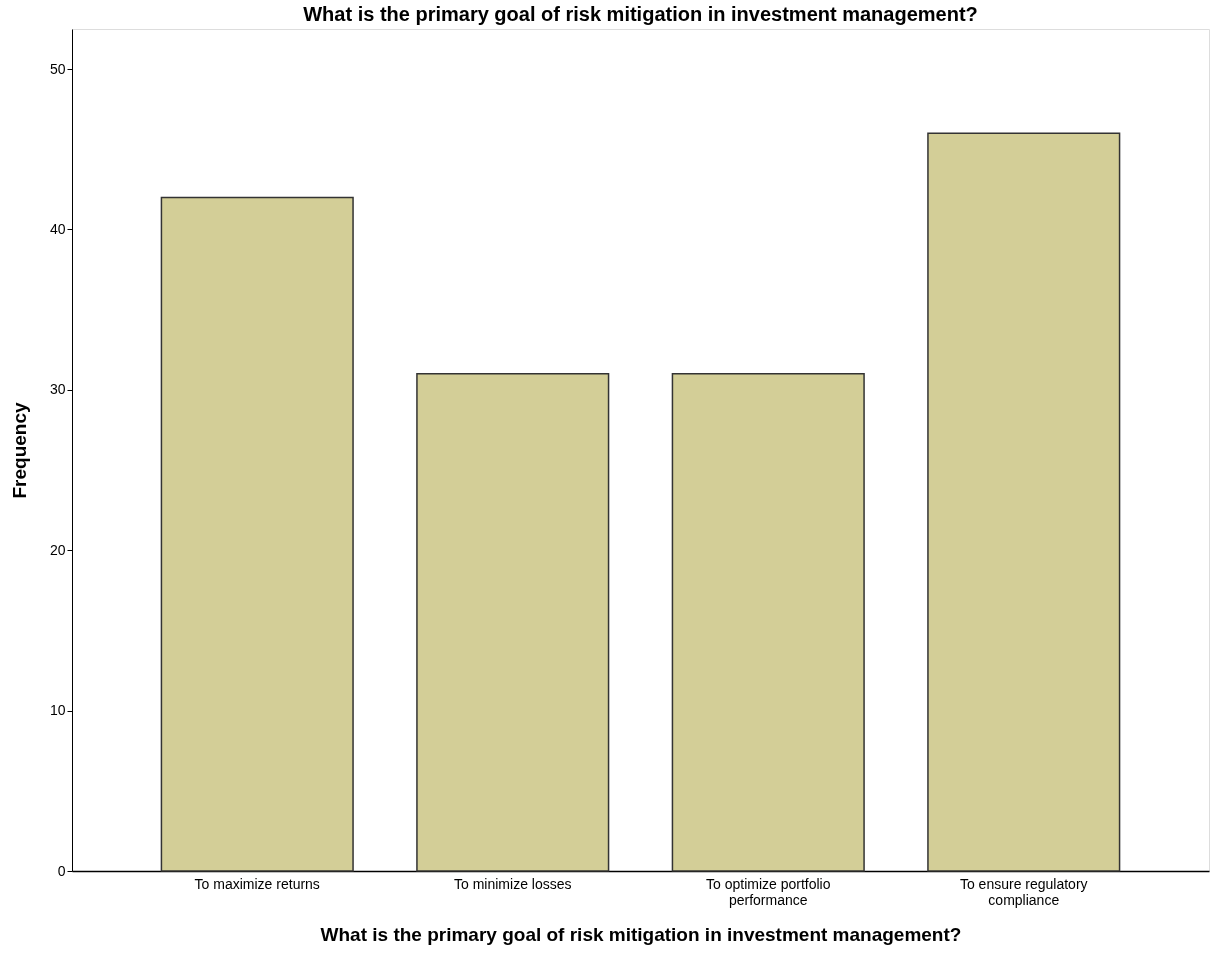 This screenshot has width=1211, height=954. What do you see at coordinates (57, 710) in the screenshot?
I see `y-tick-label: 10` at bounding box center [57, 710].